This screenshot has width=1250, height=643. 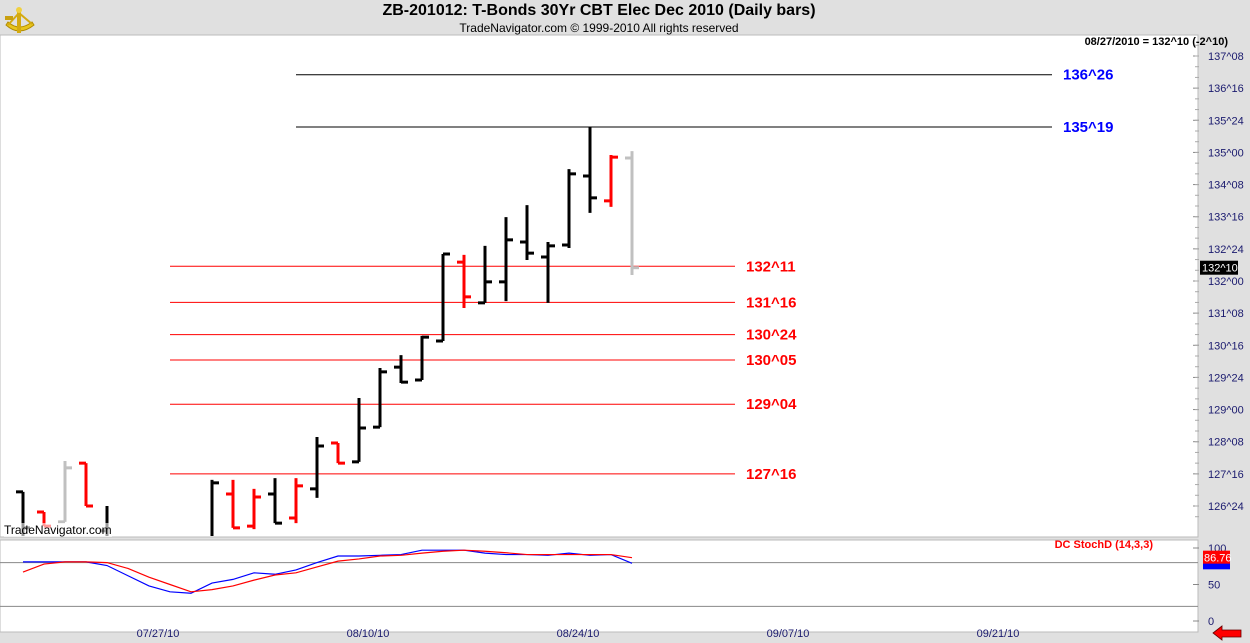 I want to click on y-tick-label: 130^16, so click(x=1226, y=346).